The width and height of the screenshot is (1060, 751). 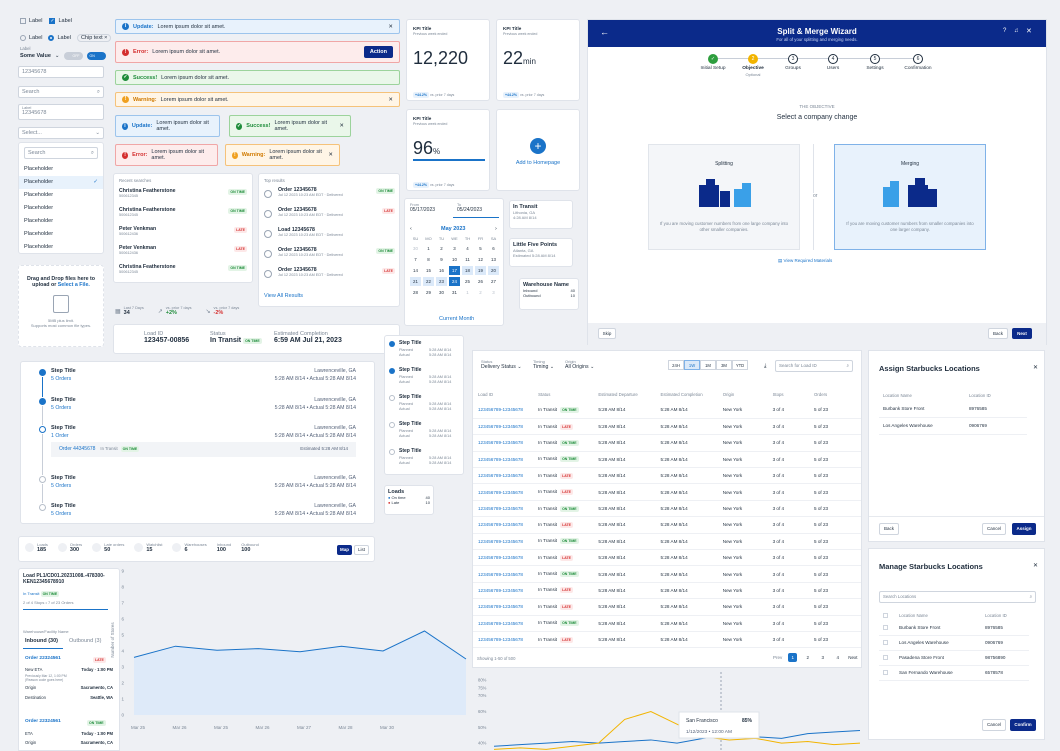 What do you see at coordinates (441, 270) in the screenshot?
I see `calendar-day: 16` at bounding box center [441, 270].